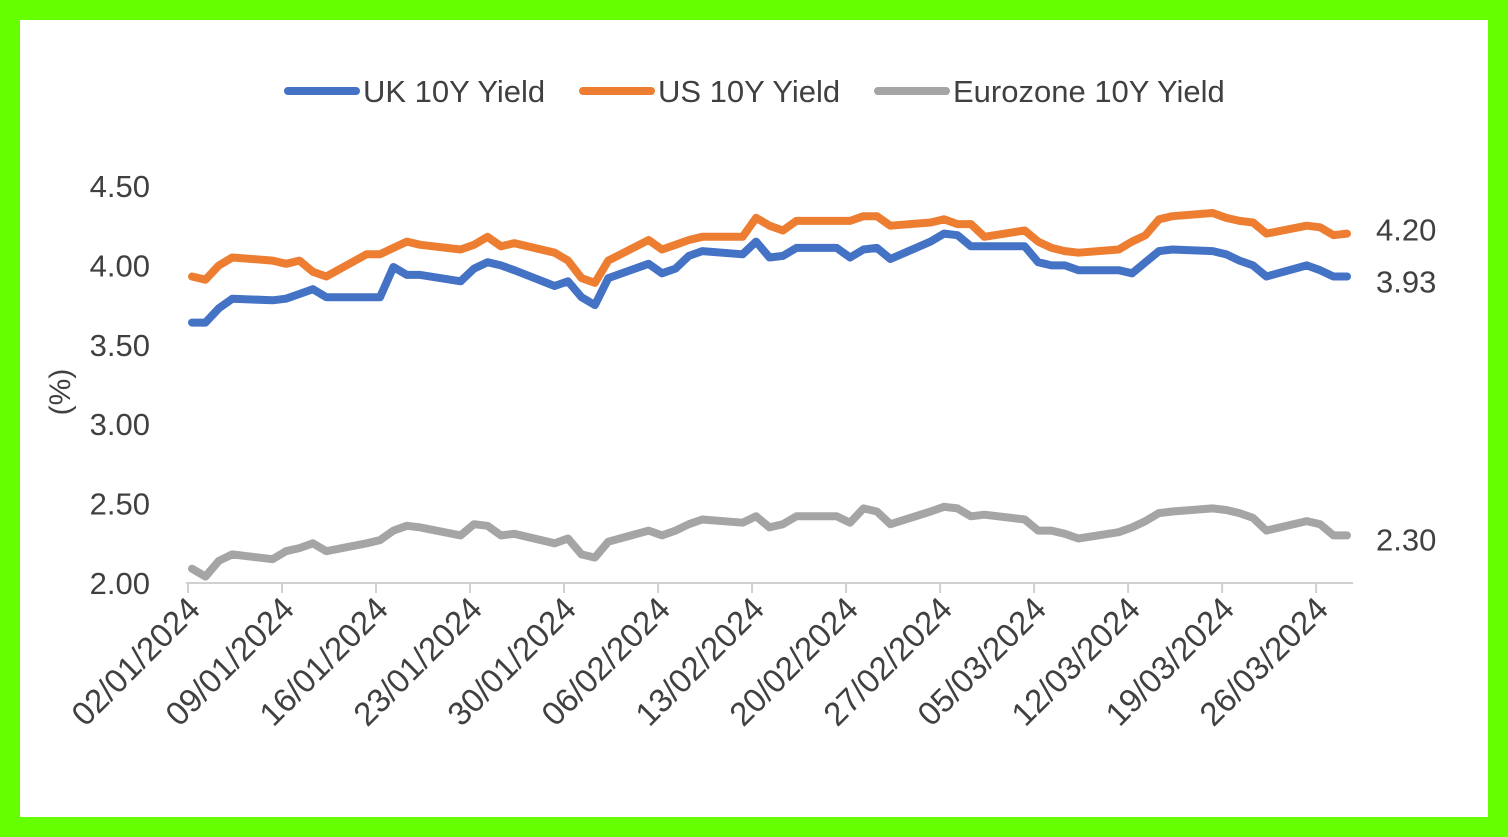  What do you see at coordinates (120, 504) in the screenshot?
I see `y-tick-label: 2.50` at bounding box center [120, 504].